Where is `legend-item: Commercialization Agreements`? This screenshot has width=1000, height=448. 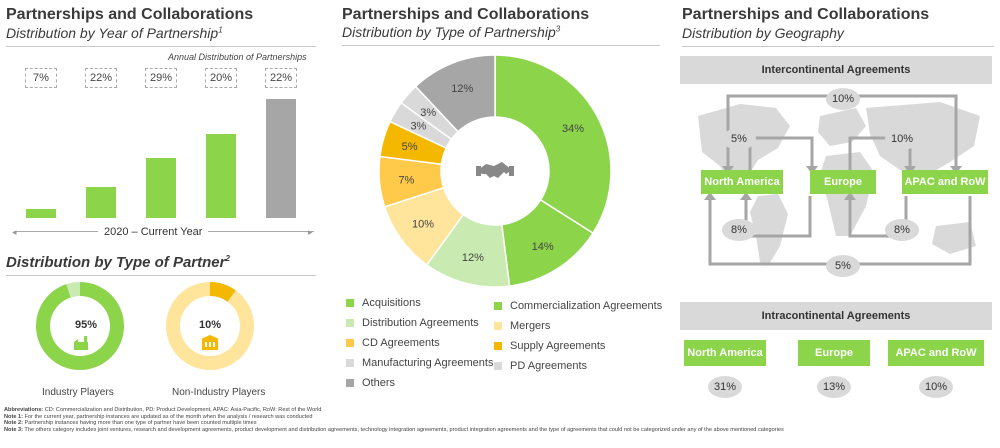
legend-item: Commercialization Agreements is located at coordinates (578, 306).